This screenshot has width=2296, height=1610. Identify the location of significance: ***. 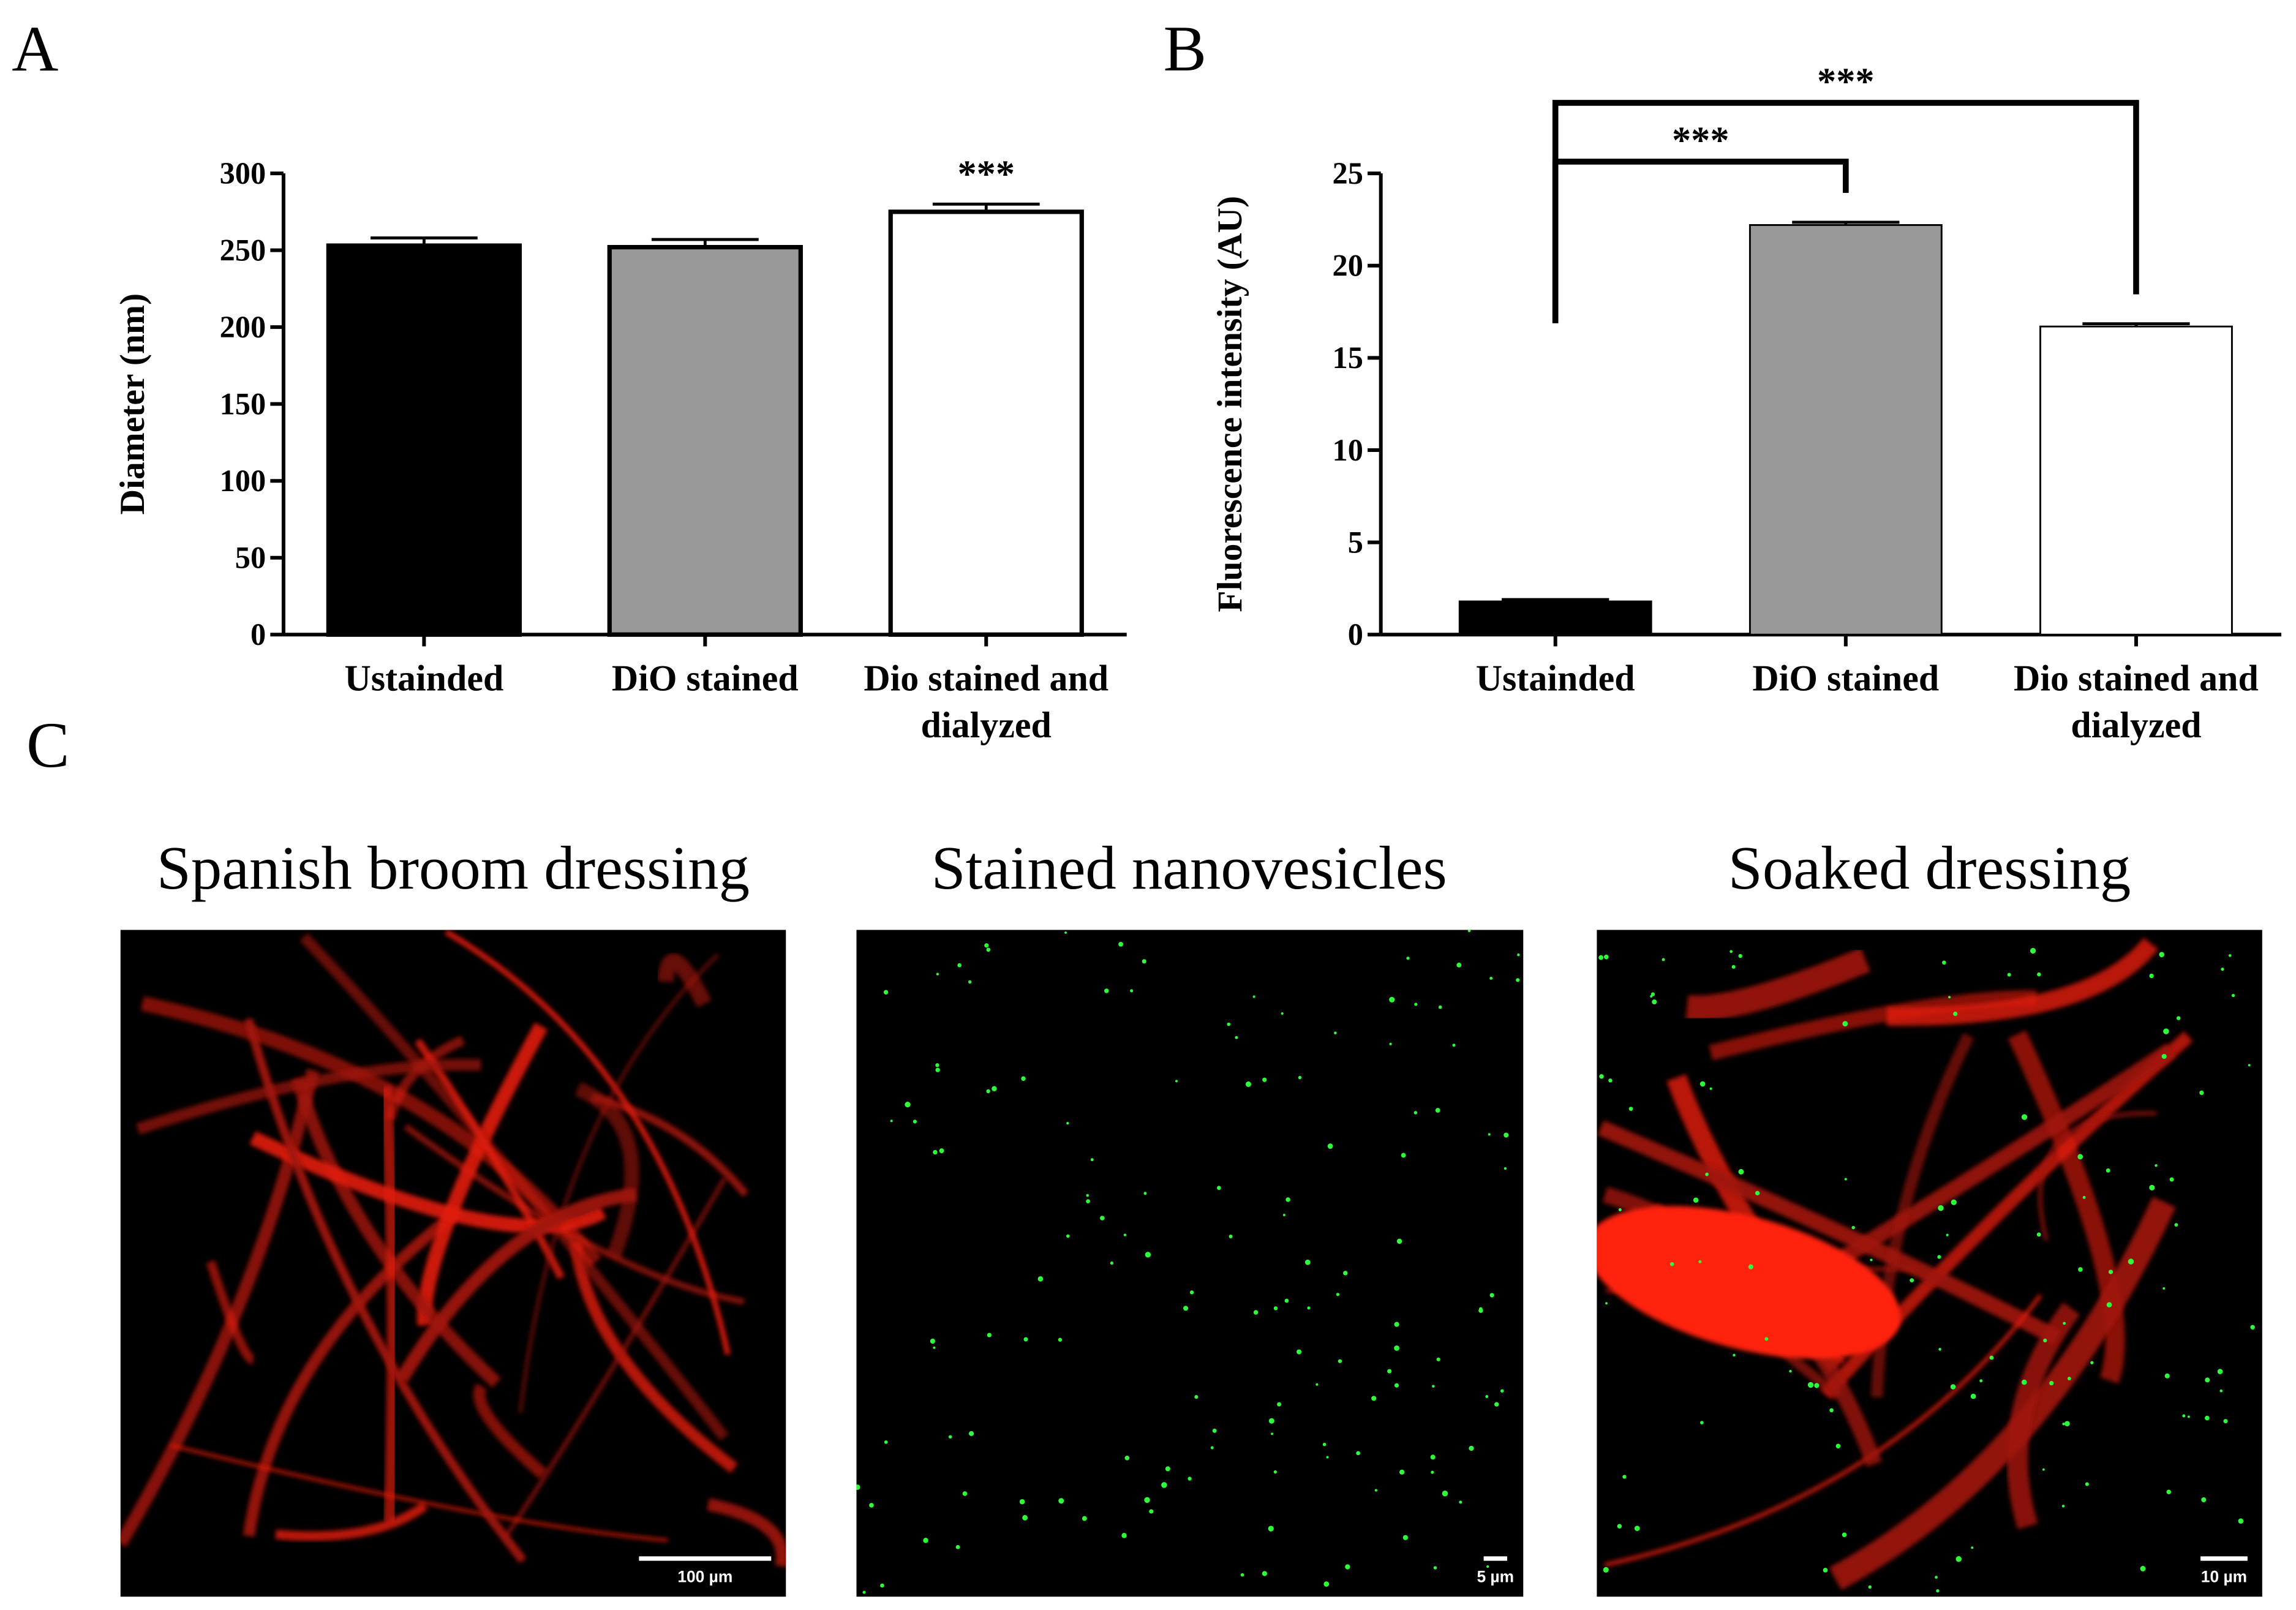
(1701, 140).